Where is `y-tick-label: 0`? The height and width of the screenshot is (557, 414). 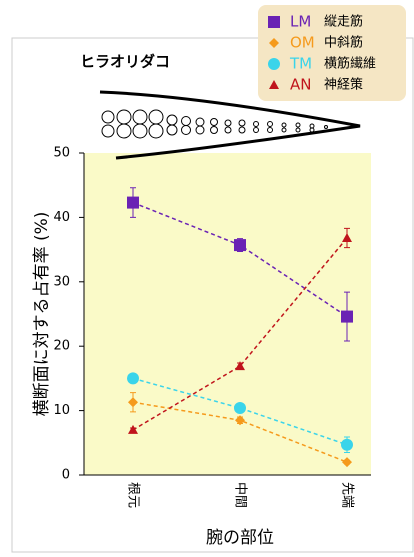 y-tick-label: 0 is located at coordinates (66, 475).